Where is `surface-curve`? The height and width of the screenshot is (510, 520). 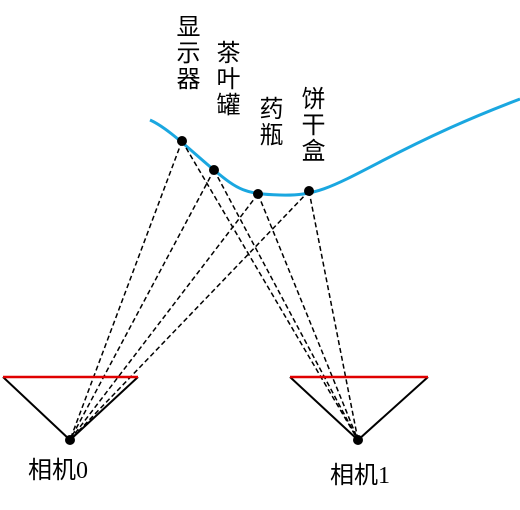
surface-curve is located at coordinates (334, 147).